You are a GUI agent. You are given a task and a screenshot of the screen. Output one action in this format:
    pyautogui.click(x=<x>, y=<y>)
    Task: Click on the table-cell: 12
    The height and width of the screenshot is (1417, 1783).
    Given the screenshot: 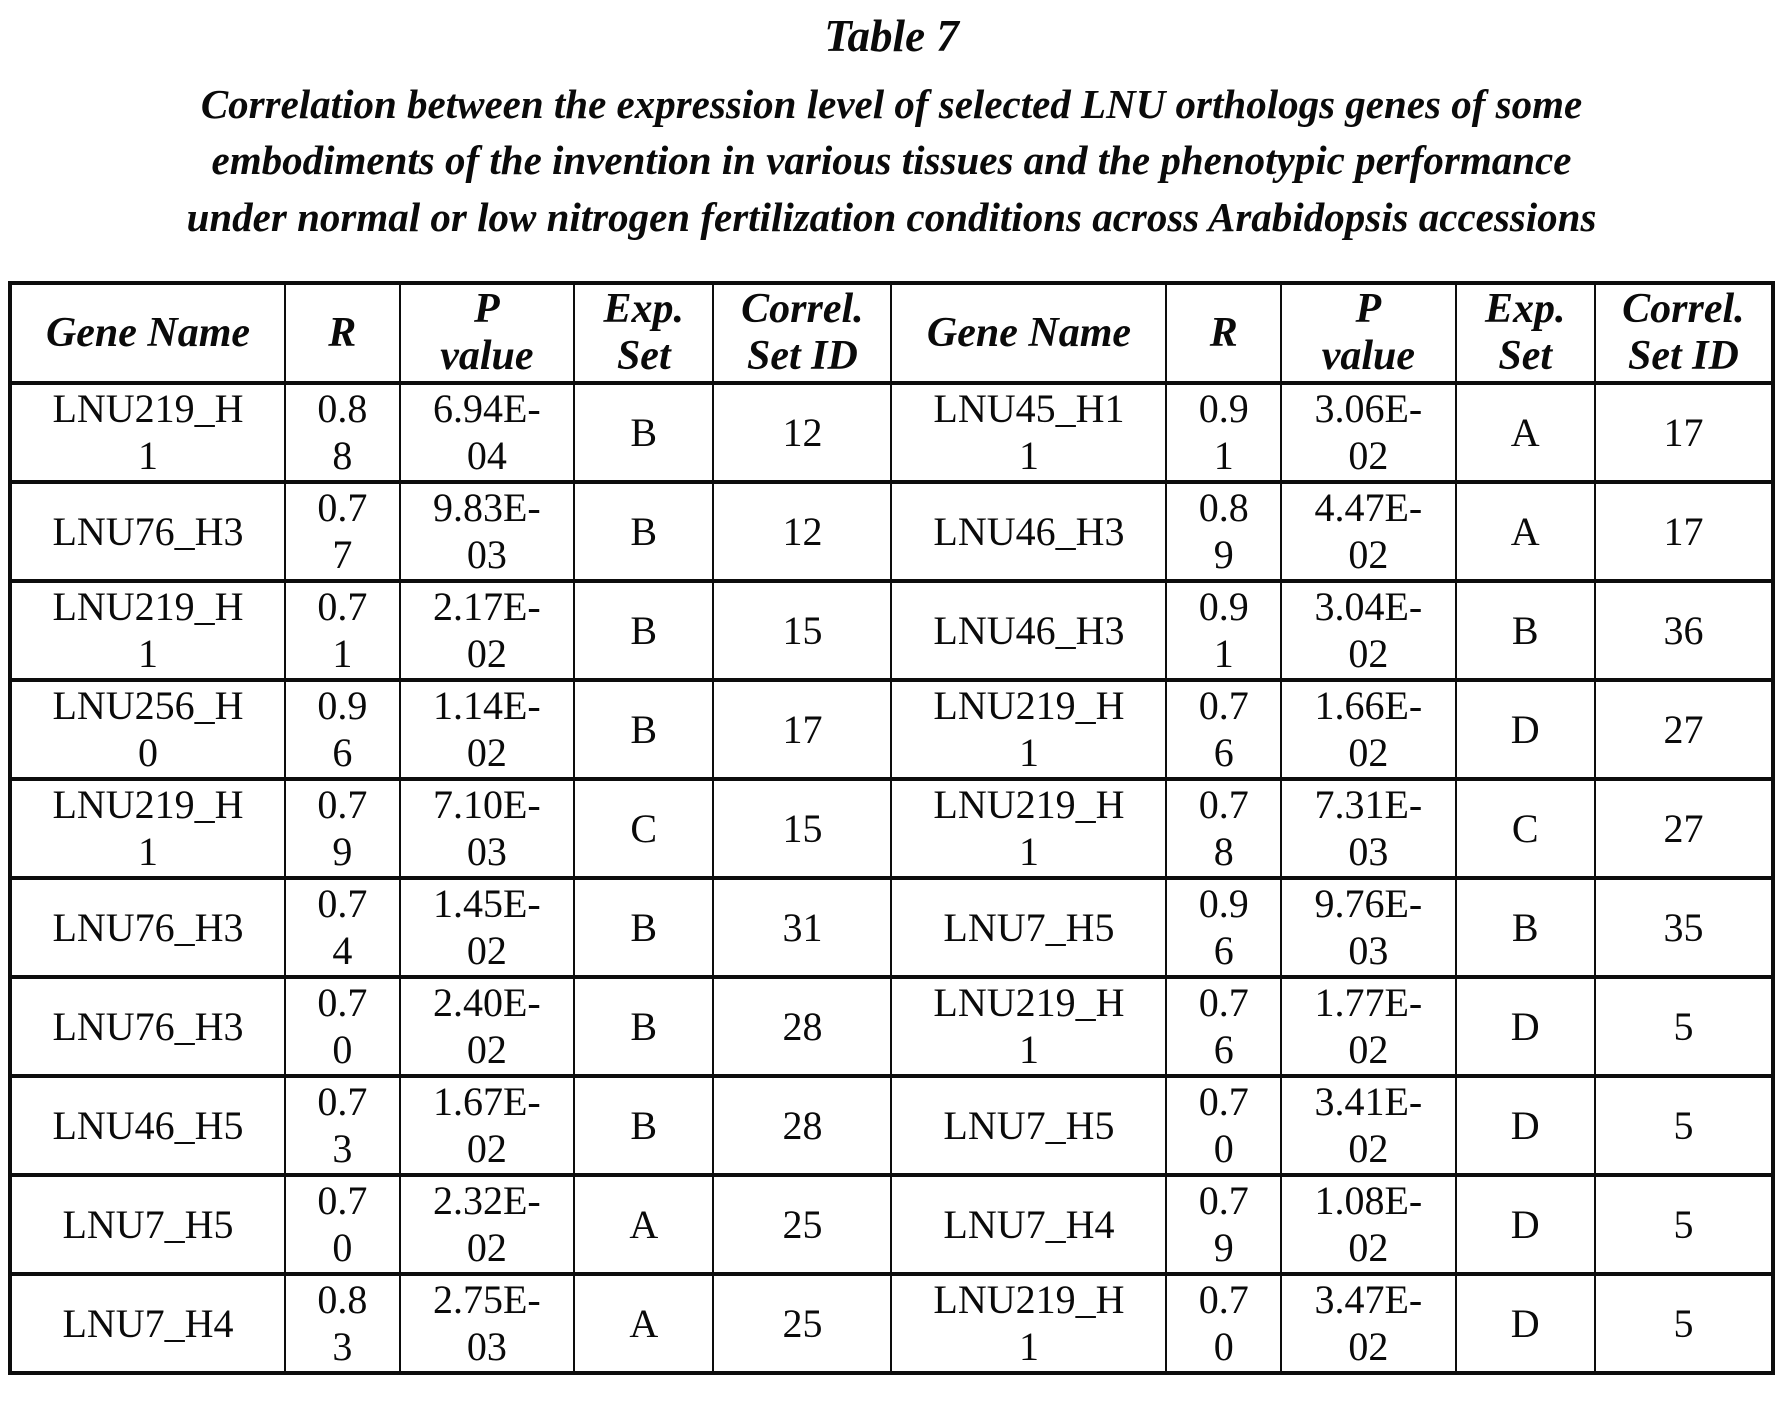 What is the action you would take?
    pyautogui.click(x=802, y=433)
    